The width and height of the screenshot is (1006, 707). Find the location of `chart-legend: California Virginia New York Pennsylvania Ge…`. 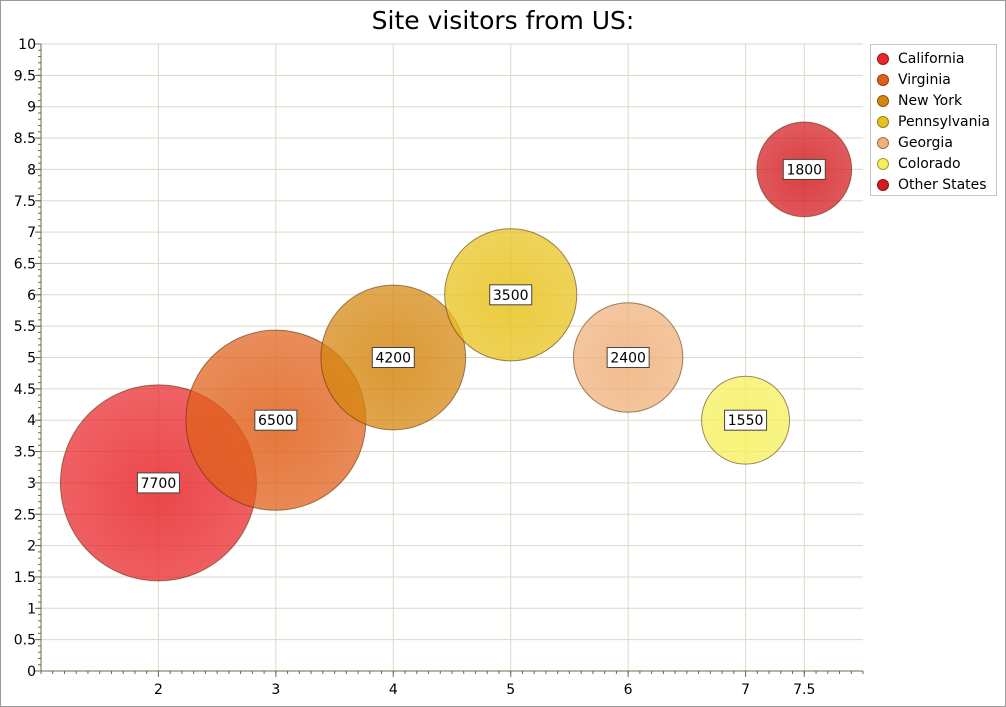

chart-legend: California Virginia New York Pennsylvania Ge… is located at coordinates (933, 120).